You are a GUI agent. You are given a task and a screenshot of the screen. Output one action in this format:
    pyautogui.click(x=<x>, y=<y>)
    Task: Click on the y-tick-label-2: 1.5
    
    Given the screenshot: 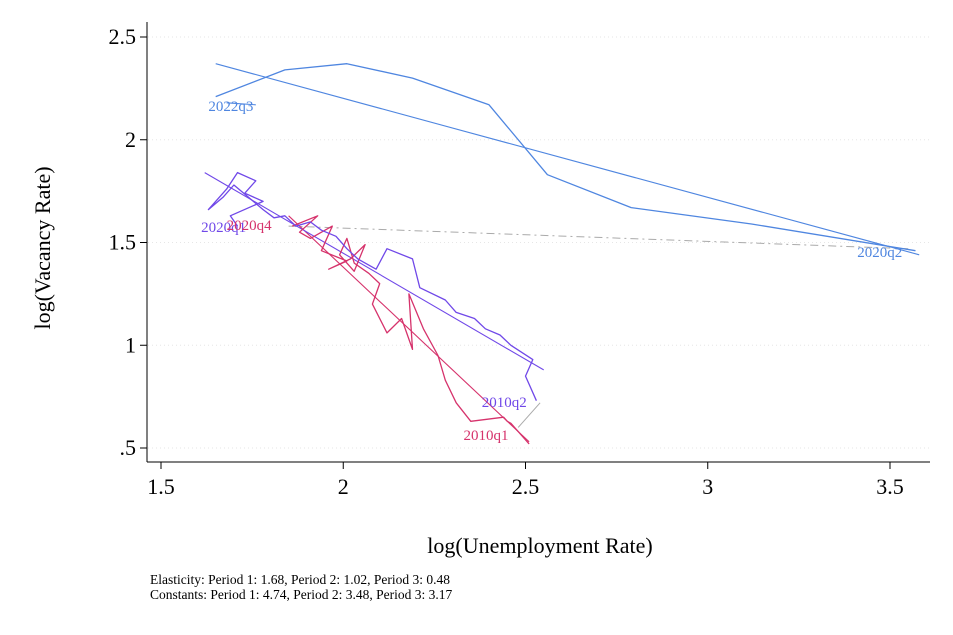 What is the action you would take?
    pyautogui.click(x=123, y=242)
    